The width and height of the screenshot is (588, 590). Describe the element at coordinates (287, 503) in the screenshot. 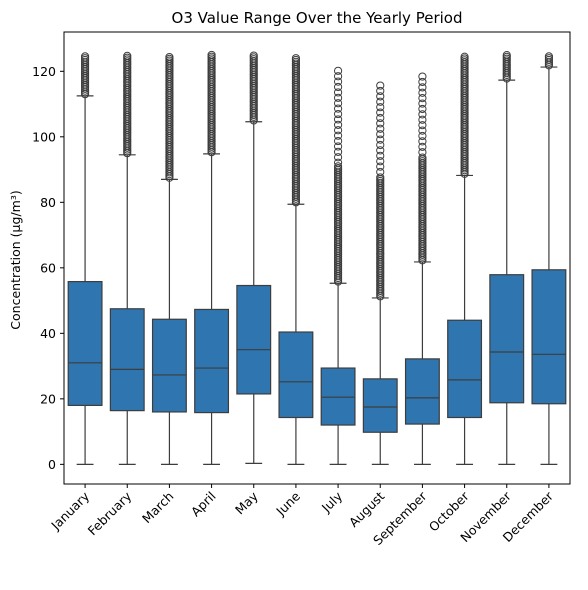

I see `x-tick-label: June` at that location.